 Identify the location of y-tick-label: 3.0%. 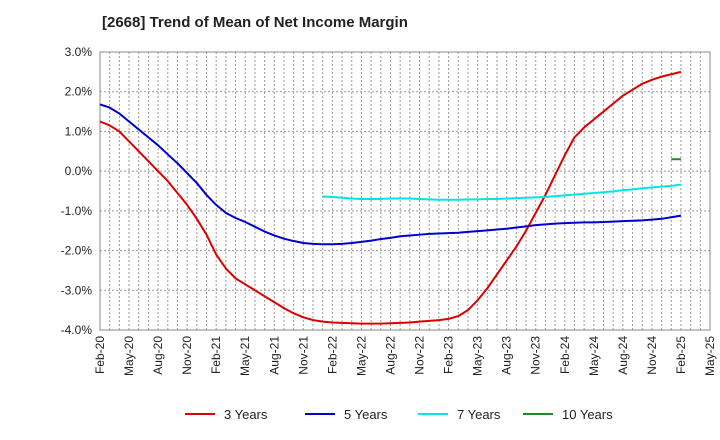
(79, 52).